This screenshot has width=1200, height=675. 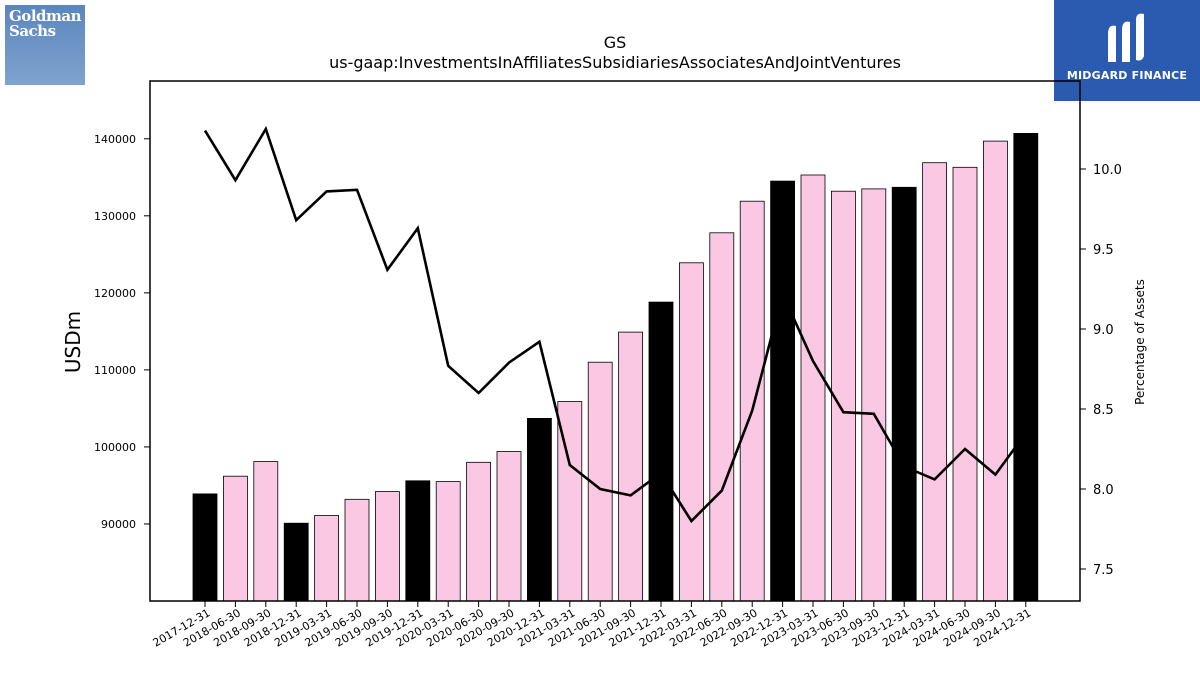 I want to click on midgard-mark-icon, so click(x=1126, y=37).